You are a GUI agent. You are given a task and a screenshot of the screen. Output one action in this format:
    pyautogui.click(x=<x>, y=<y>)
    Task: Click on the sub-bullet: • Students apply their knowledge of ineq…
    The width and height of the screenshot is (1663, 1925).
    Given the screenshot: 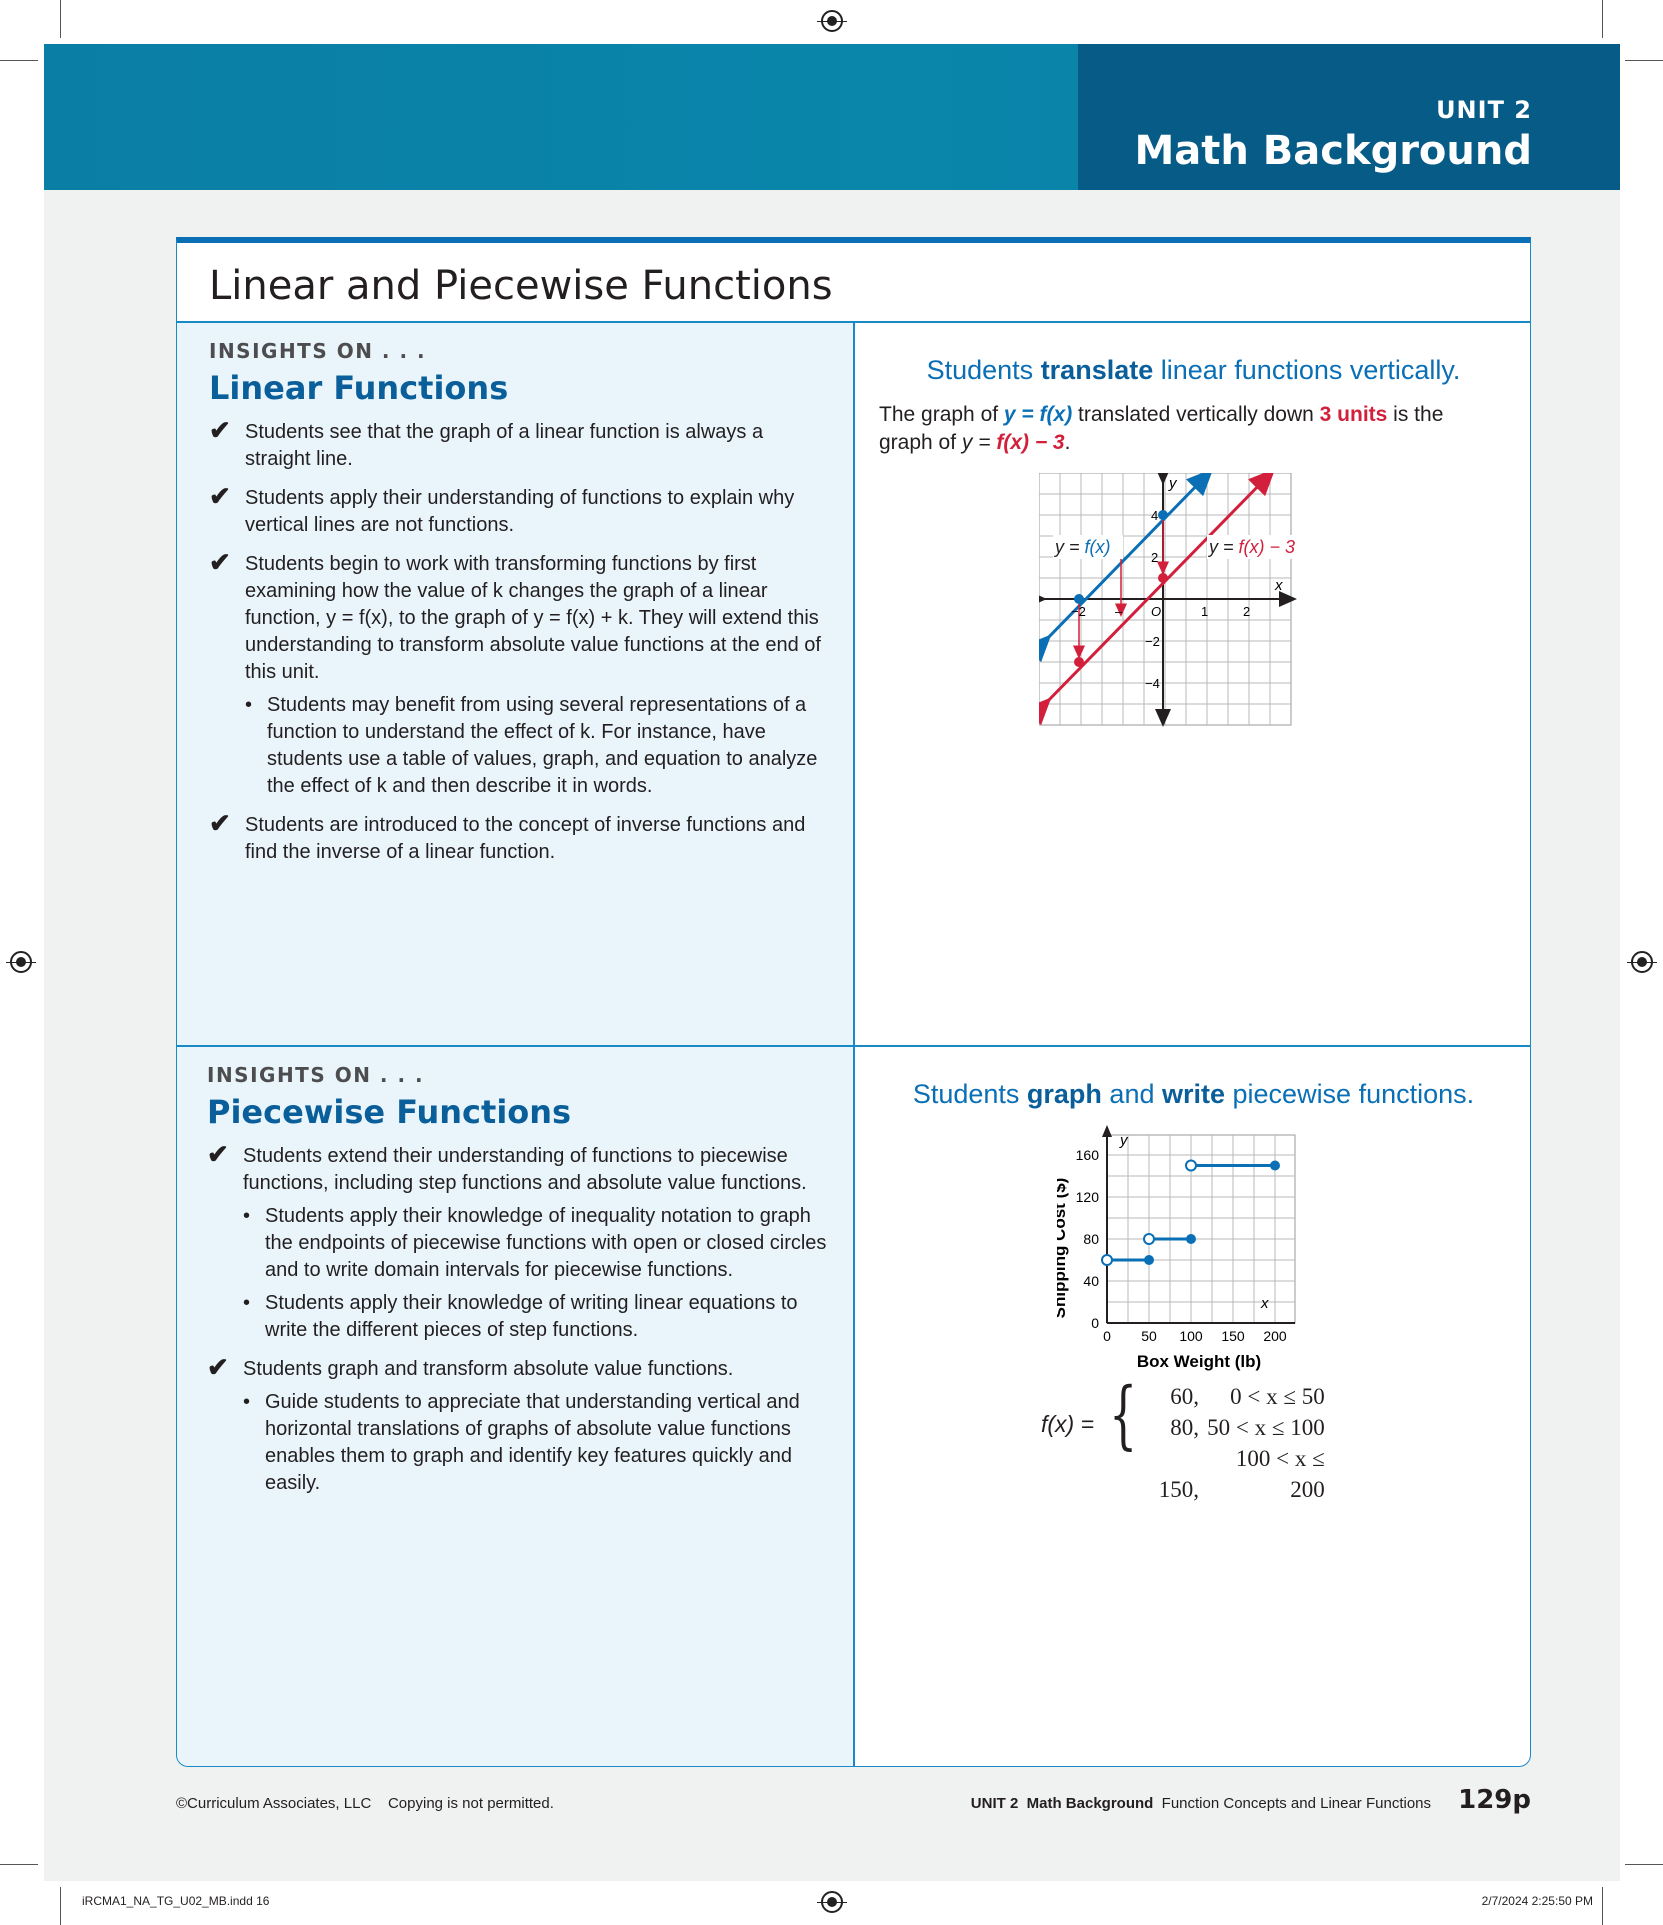 What is the action you would take?
    pyautogui.click(x=535, y=1243)
    